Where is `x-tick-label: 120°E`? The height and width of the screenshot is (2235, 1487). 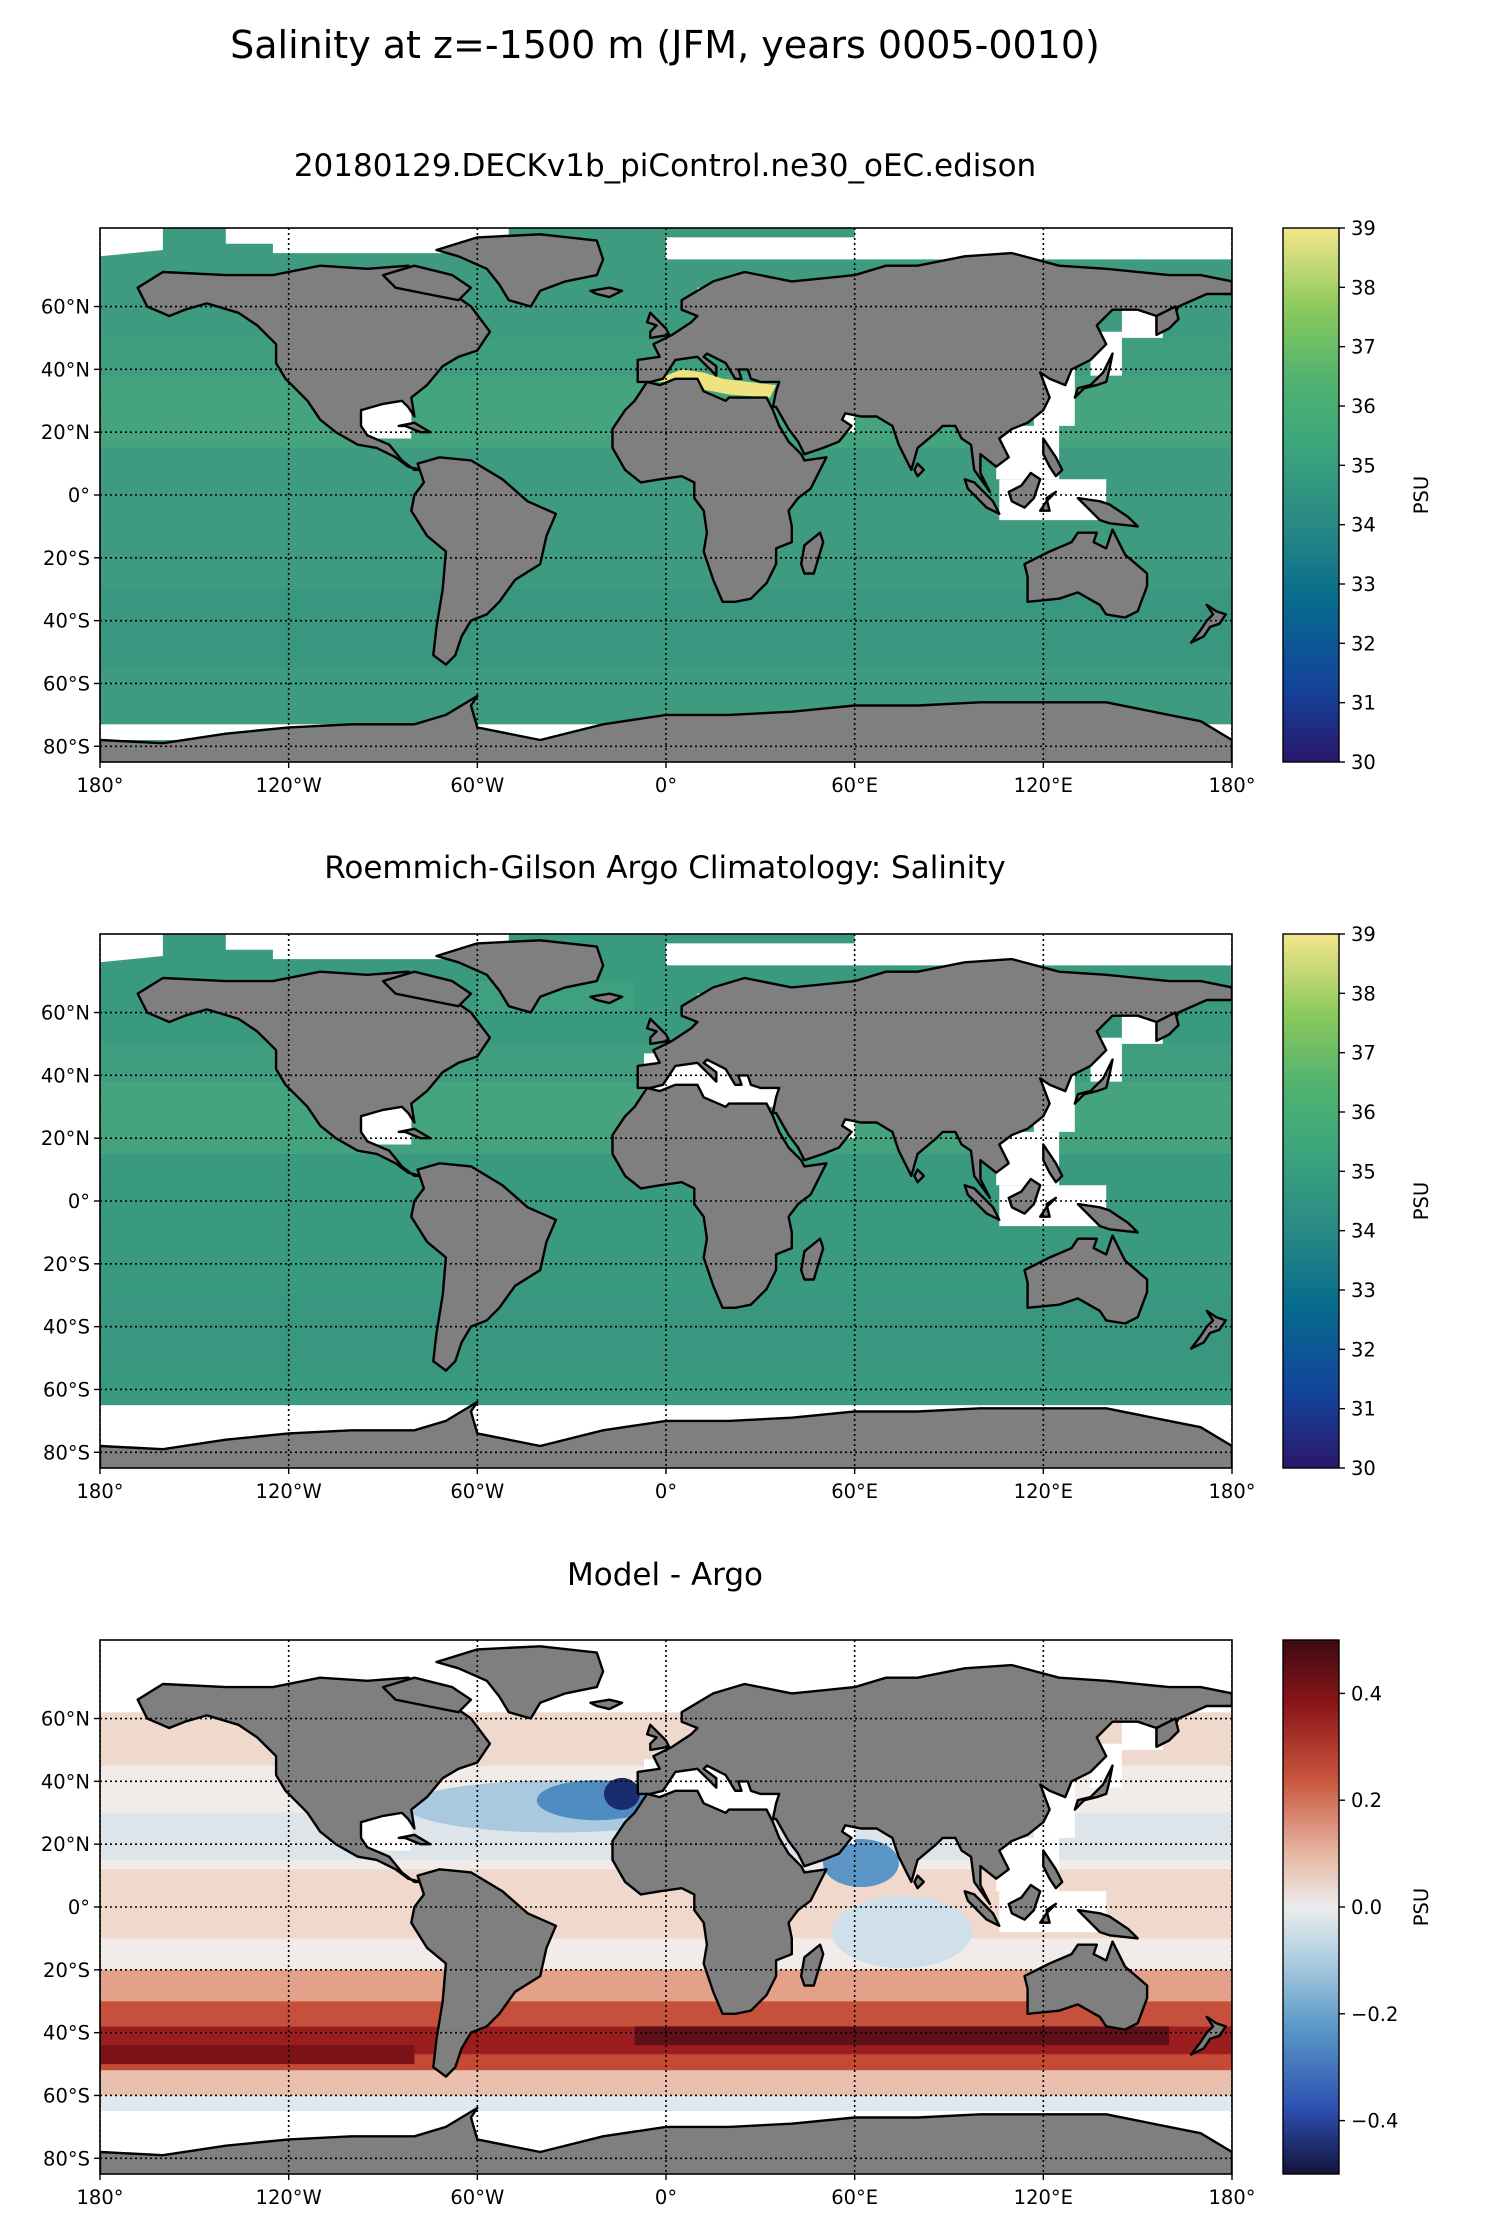 x-tick-label: 120°E is located at coordinates (1043, 2197).